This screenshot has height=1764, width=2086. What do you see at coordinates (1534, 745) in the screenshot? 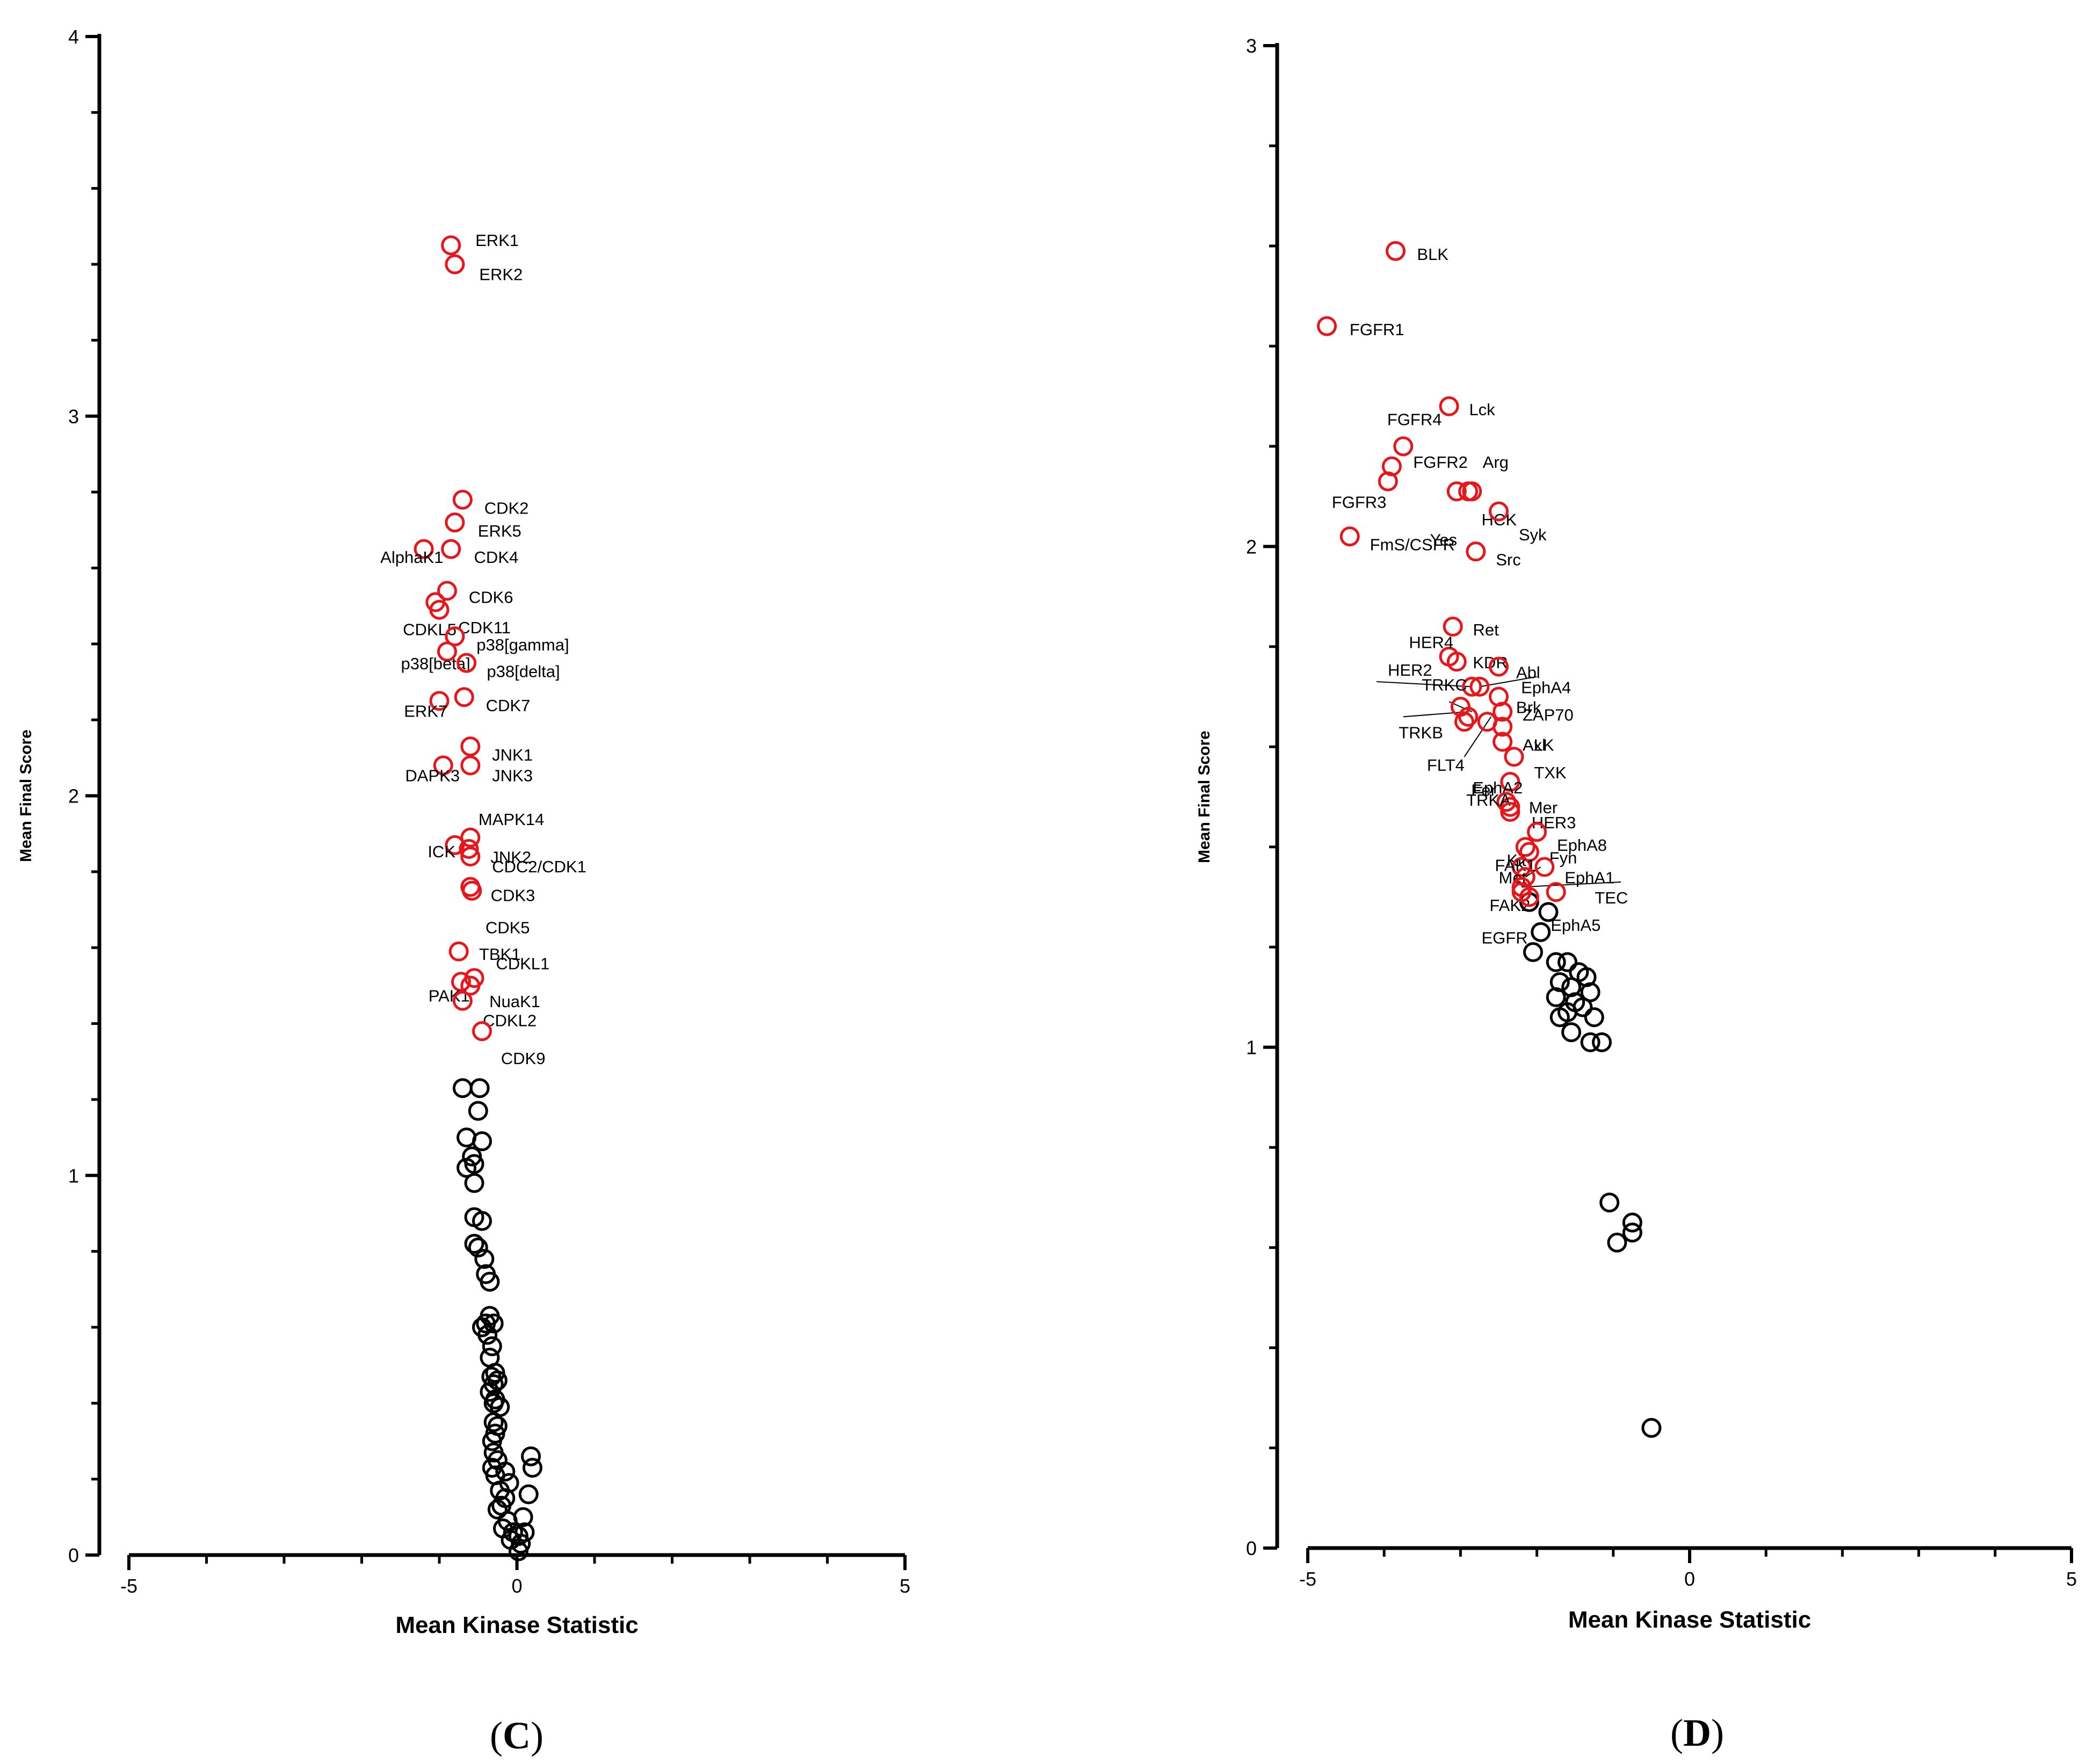
I see `point-label: Axl` at bounding box center [1534, 745].